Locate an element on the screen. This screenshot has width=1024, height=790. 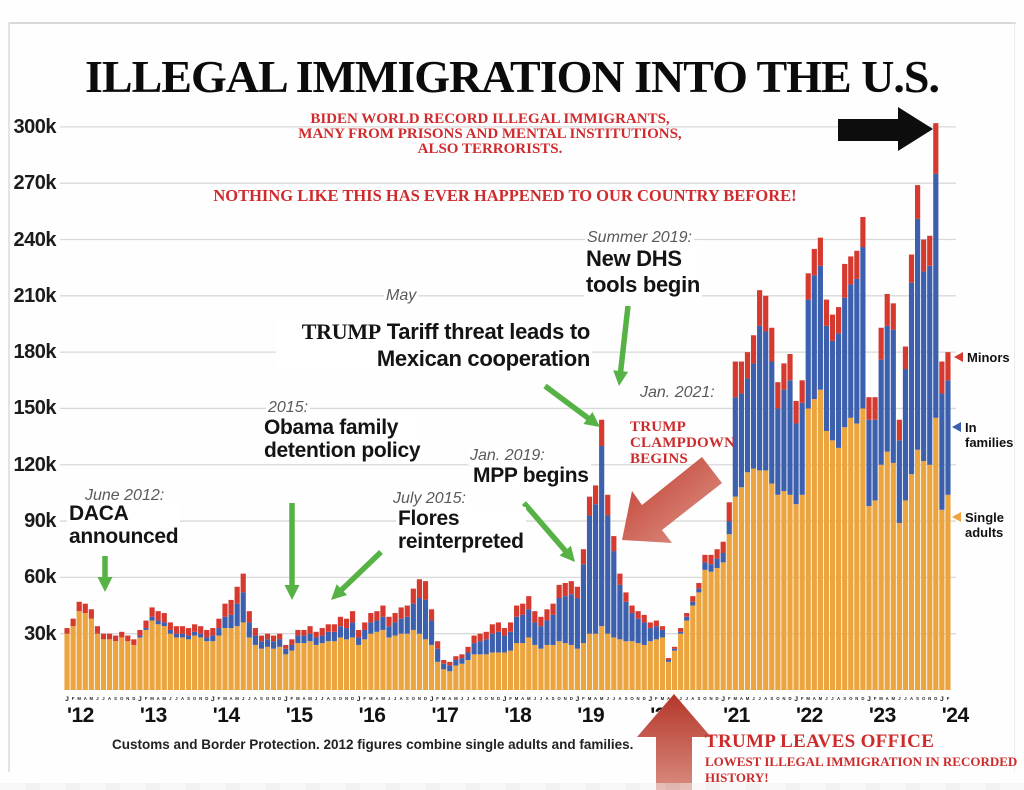
mpp-arrow-icon is located at coordinates (548, 531).